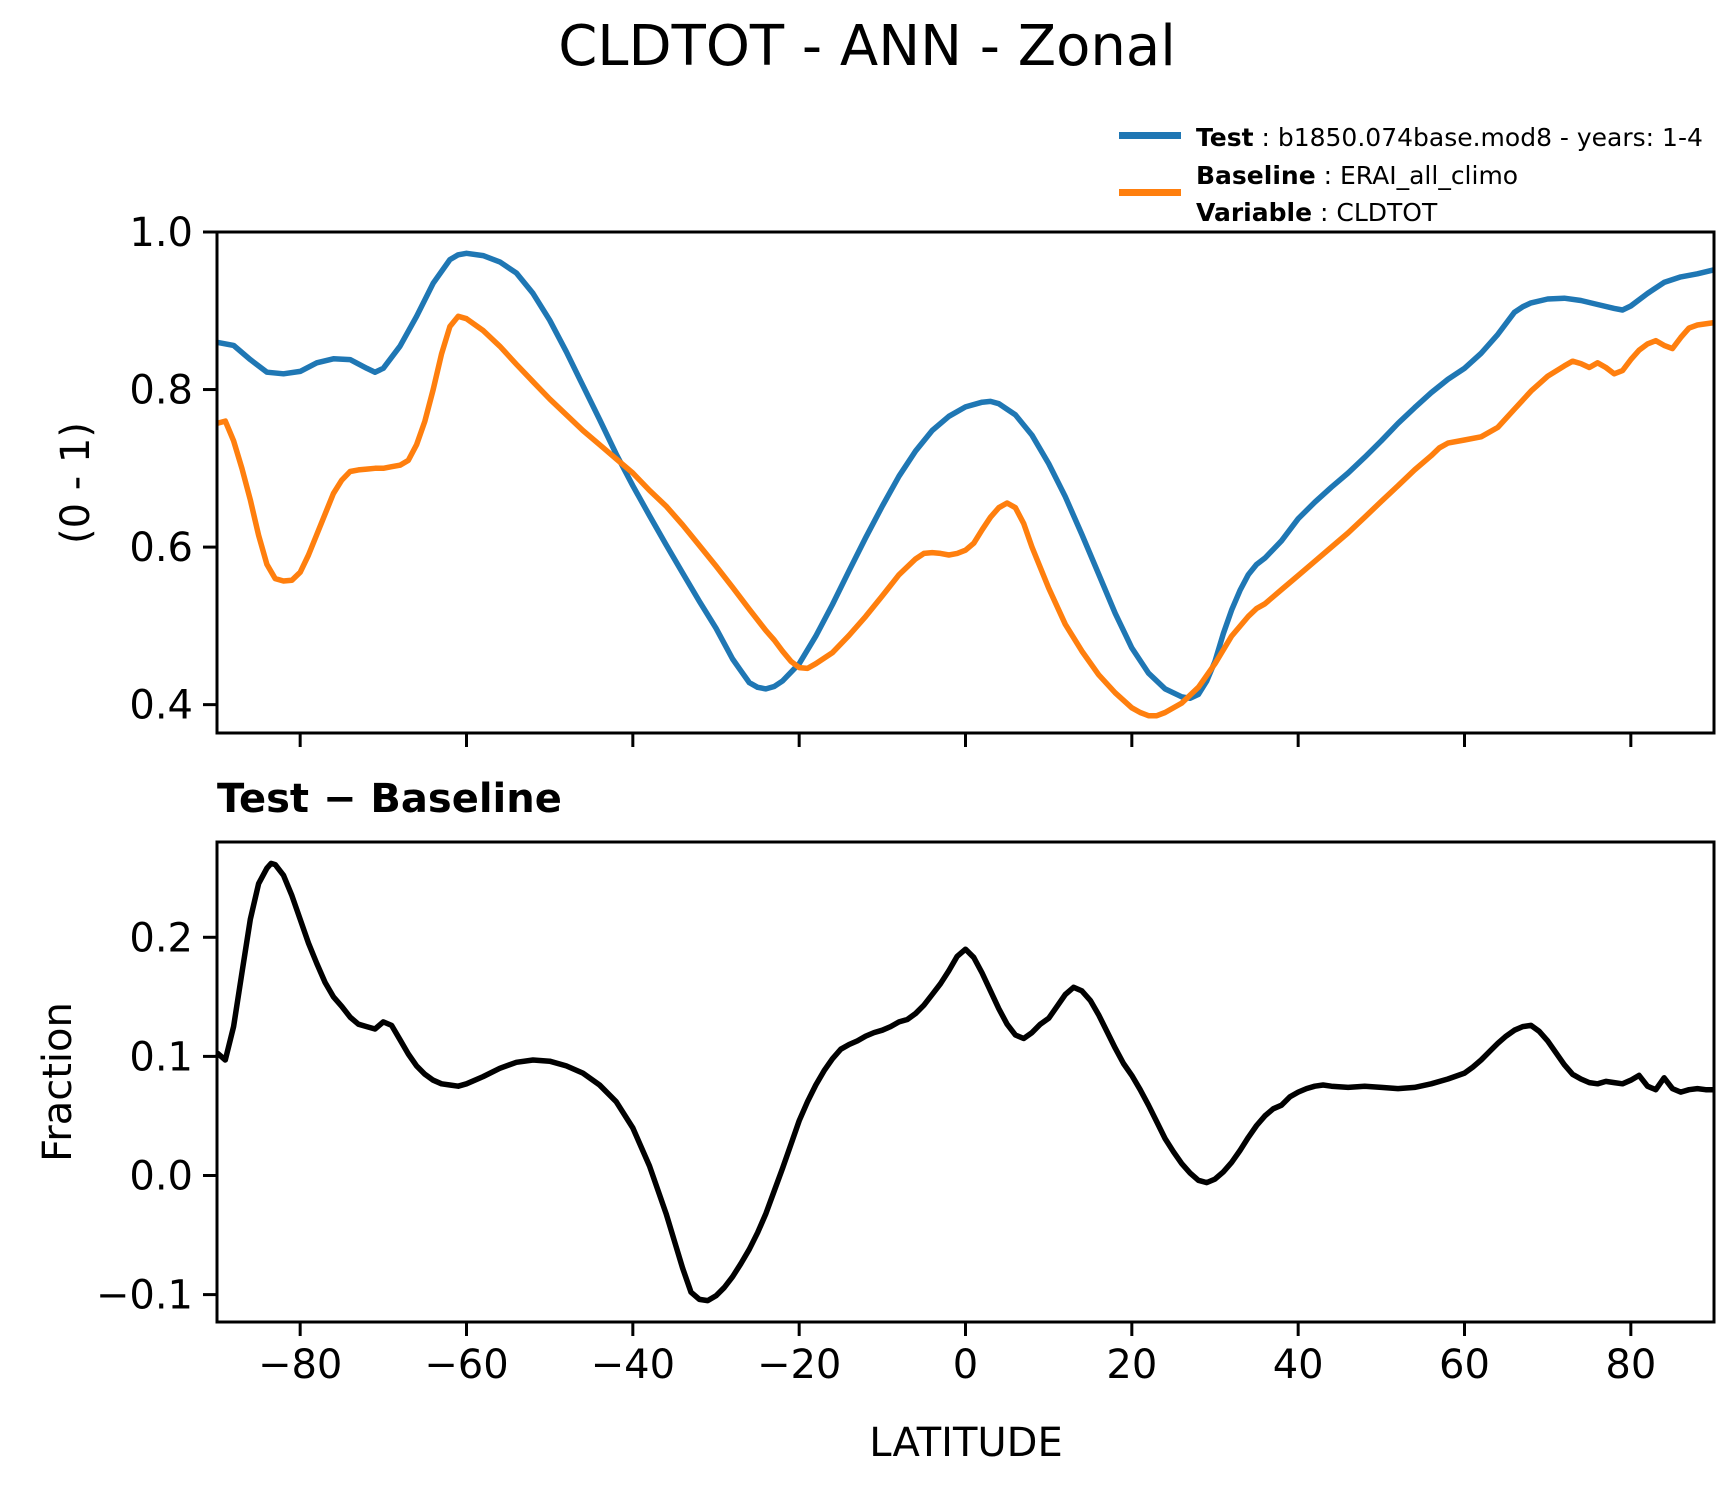  What do you see at coordinates (144, 1296) in the screenshot?
I see `y-tick-label: −0.1` at bounding box center [144, 1296].